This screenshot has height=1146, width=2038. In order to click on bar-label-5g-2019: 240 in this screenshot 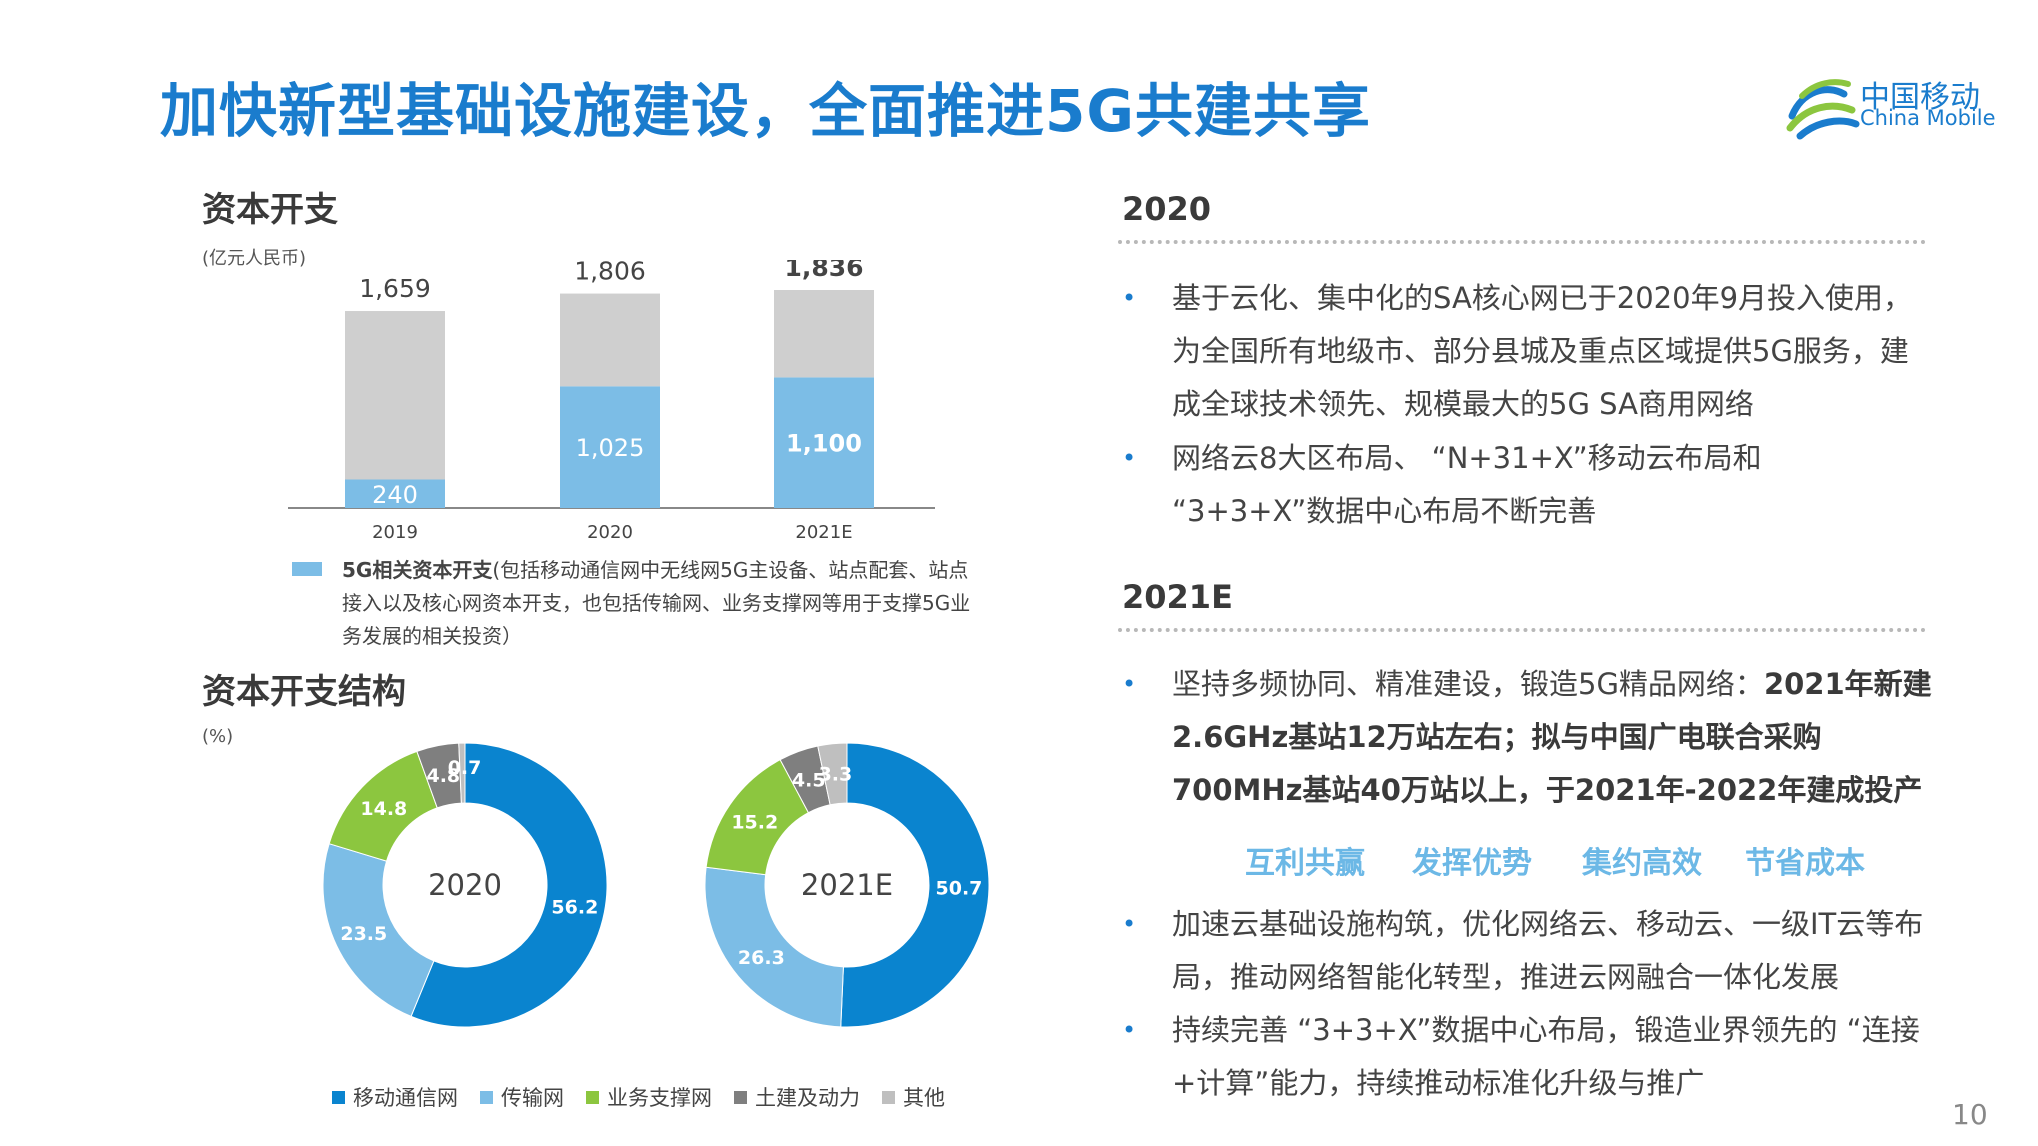, I will do `click(395, 495)`.